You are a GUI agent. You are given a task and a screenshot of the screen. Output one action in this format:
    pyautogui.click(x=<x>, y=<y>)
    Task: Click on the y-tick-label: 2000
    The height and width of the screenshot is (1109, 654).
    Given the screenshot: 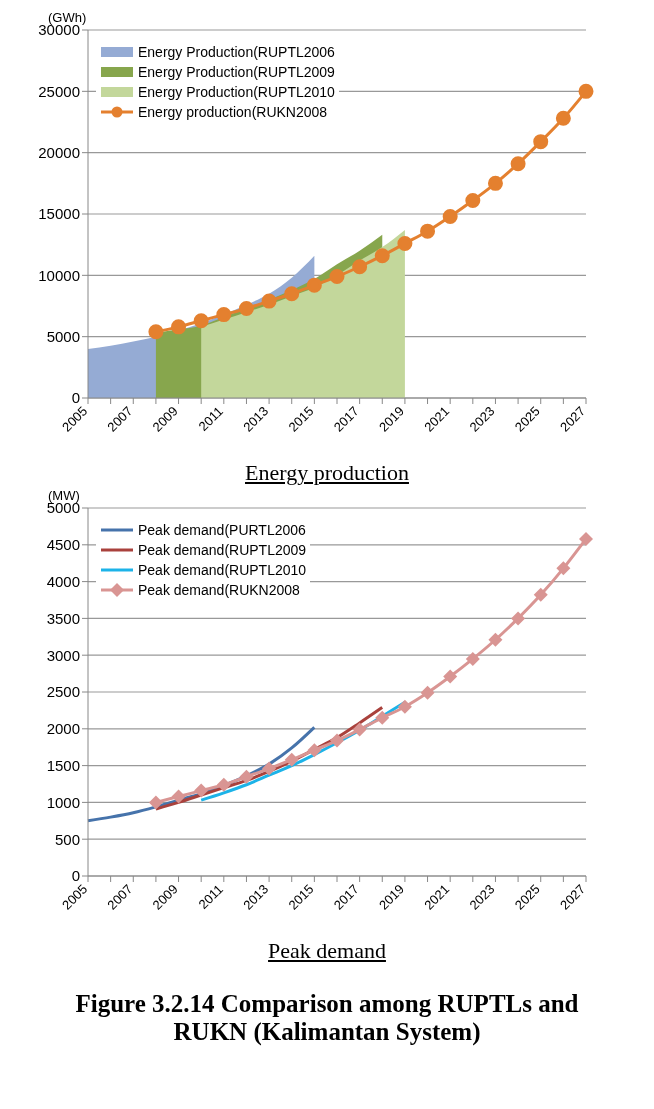 What is the action you would take?
    pyautogui.click(x=63, y=729)
    